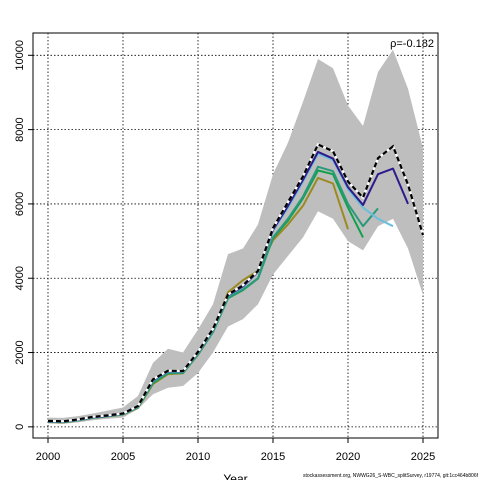 This screenshot has height=480, width=480. Describe the element at coordinates (412, 44) in the screenshot. I see `rho-annotation: ρ=-0.182` at that location.